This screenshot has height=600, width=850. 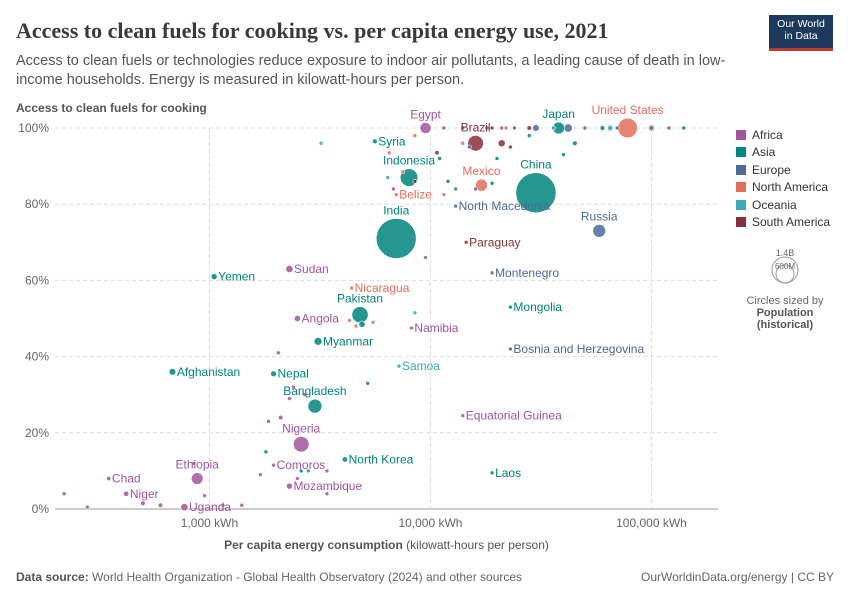 What do you see at coordinates (481, 185) in the screenshot?
I see `point-mexico` at bounding box center [481, 185].